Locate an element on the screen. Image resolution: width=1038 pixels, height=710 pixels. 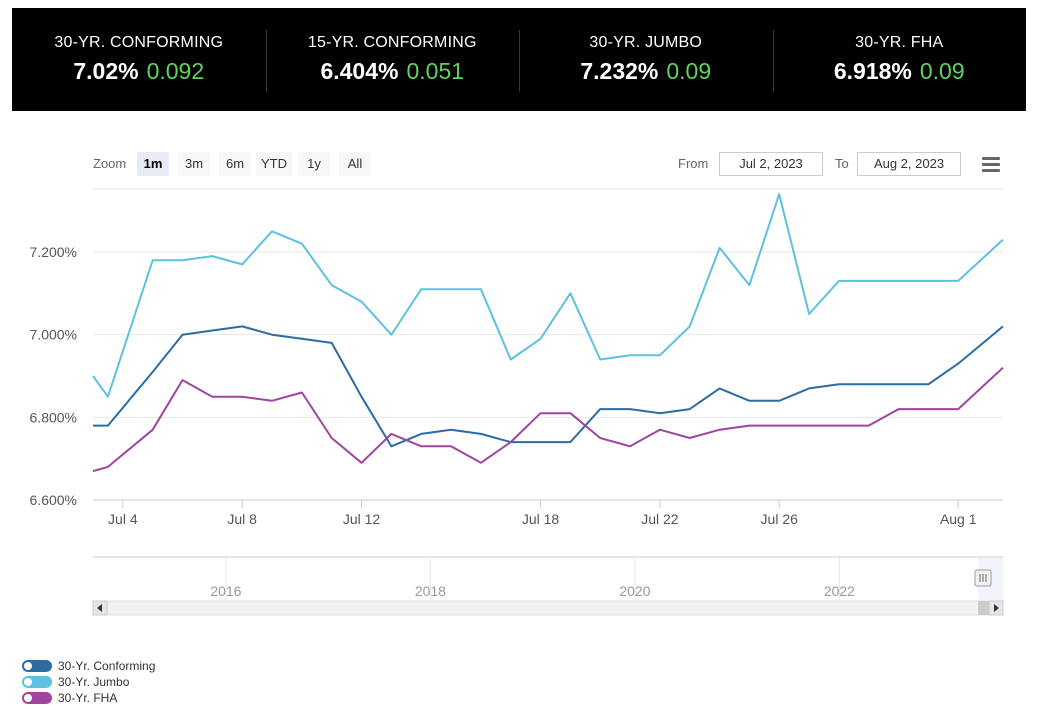
ticker-item-15yr-conforming: 15-YR. CONFORMING 6.404% 0.051 is located at coordinates (392, 59).